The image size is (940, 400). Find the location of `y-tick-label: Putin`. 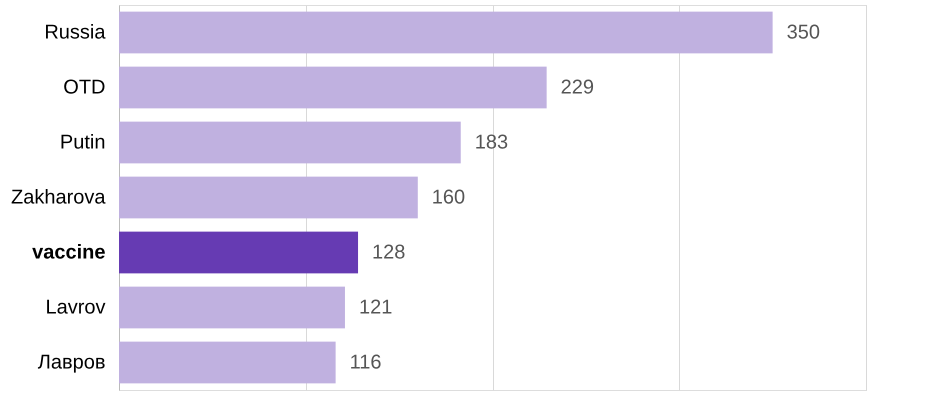

y-tick-label: Putin is located at coordinates (83, 143).